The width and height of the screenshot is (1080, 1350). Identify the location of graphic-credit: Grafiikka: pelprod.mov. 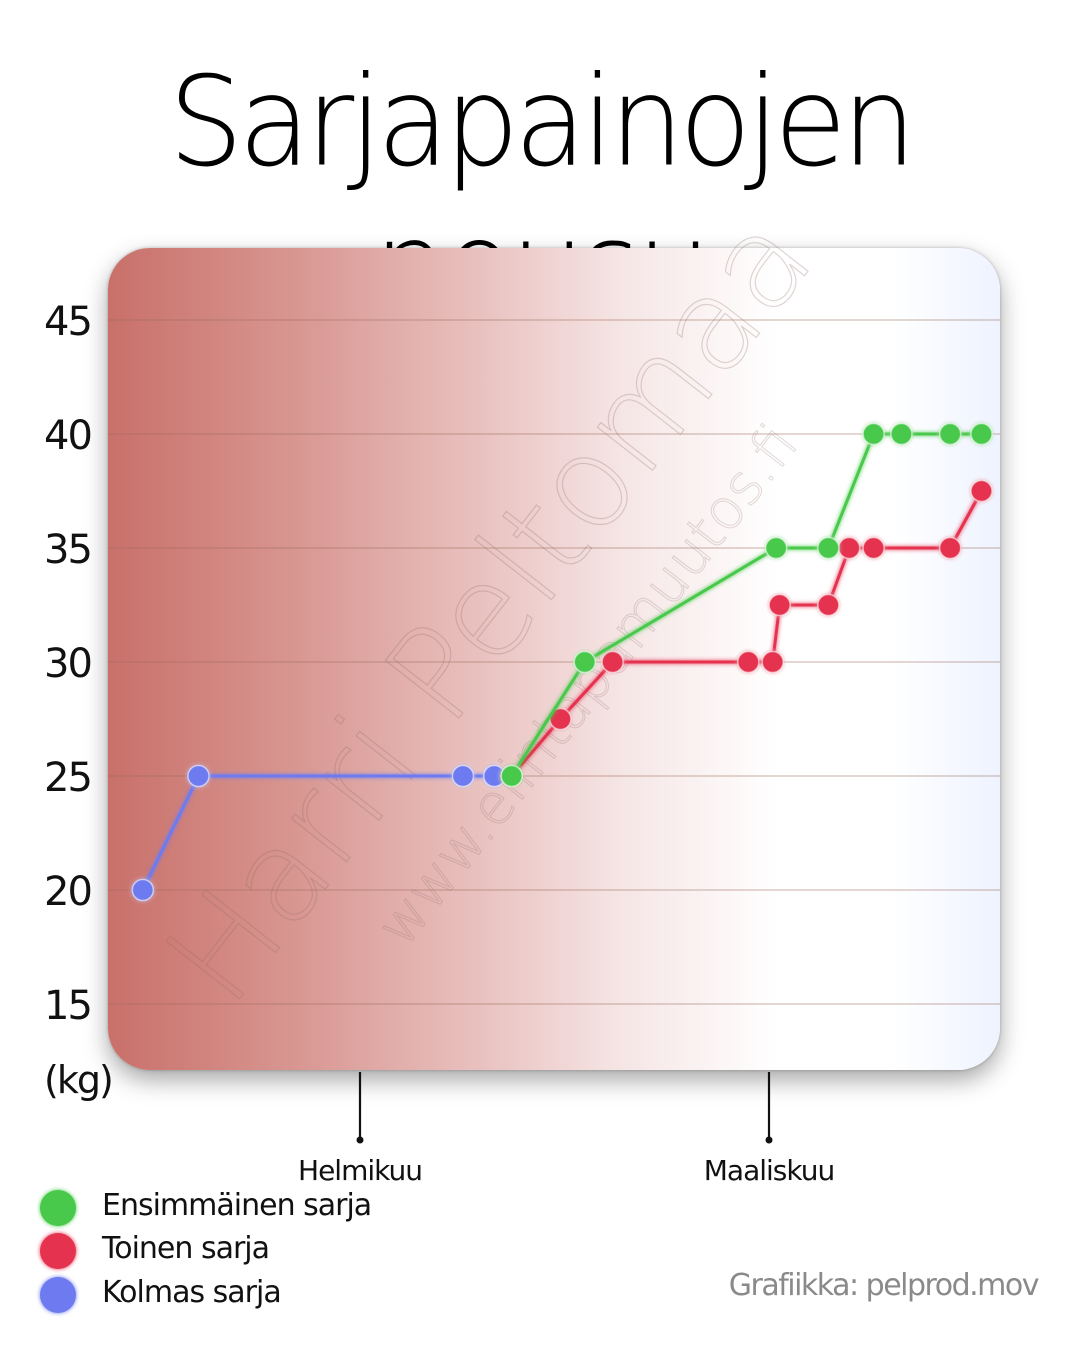
(884, 1285).